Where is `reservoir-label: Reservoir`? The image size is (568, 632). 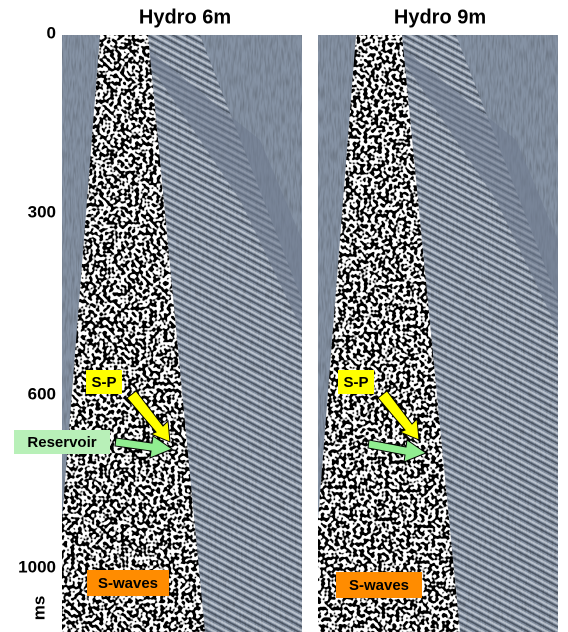 reservoir-label: Reservoir is located at coordinates (61, 442).